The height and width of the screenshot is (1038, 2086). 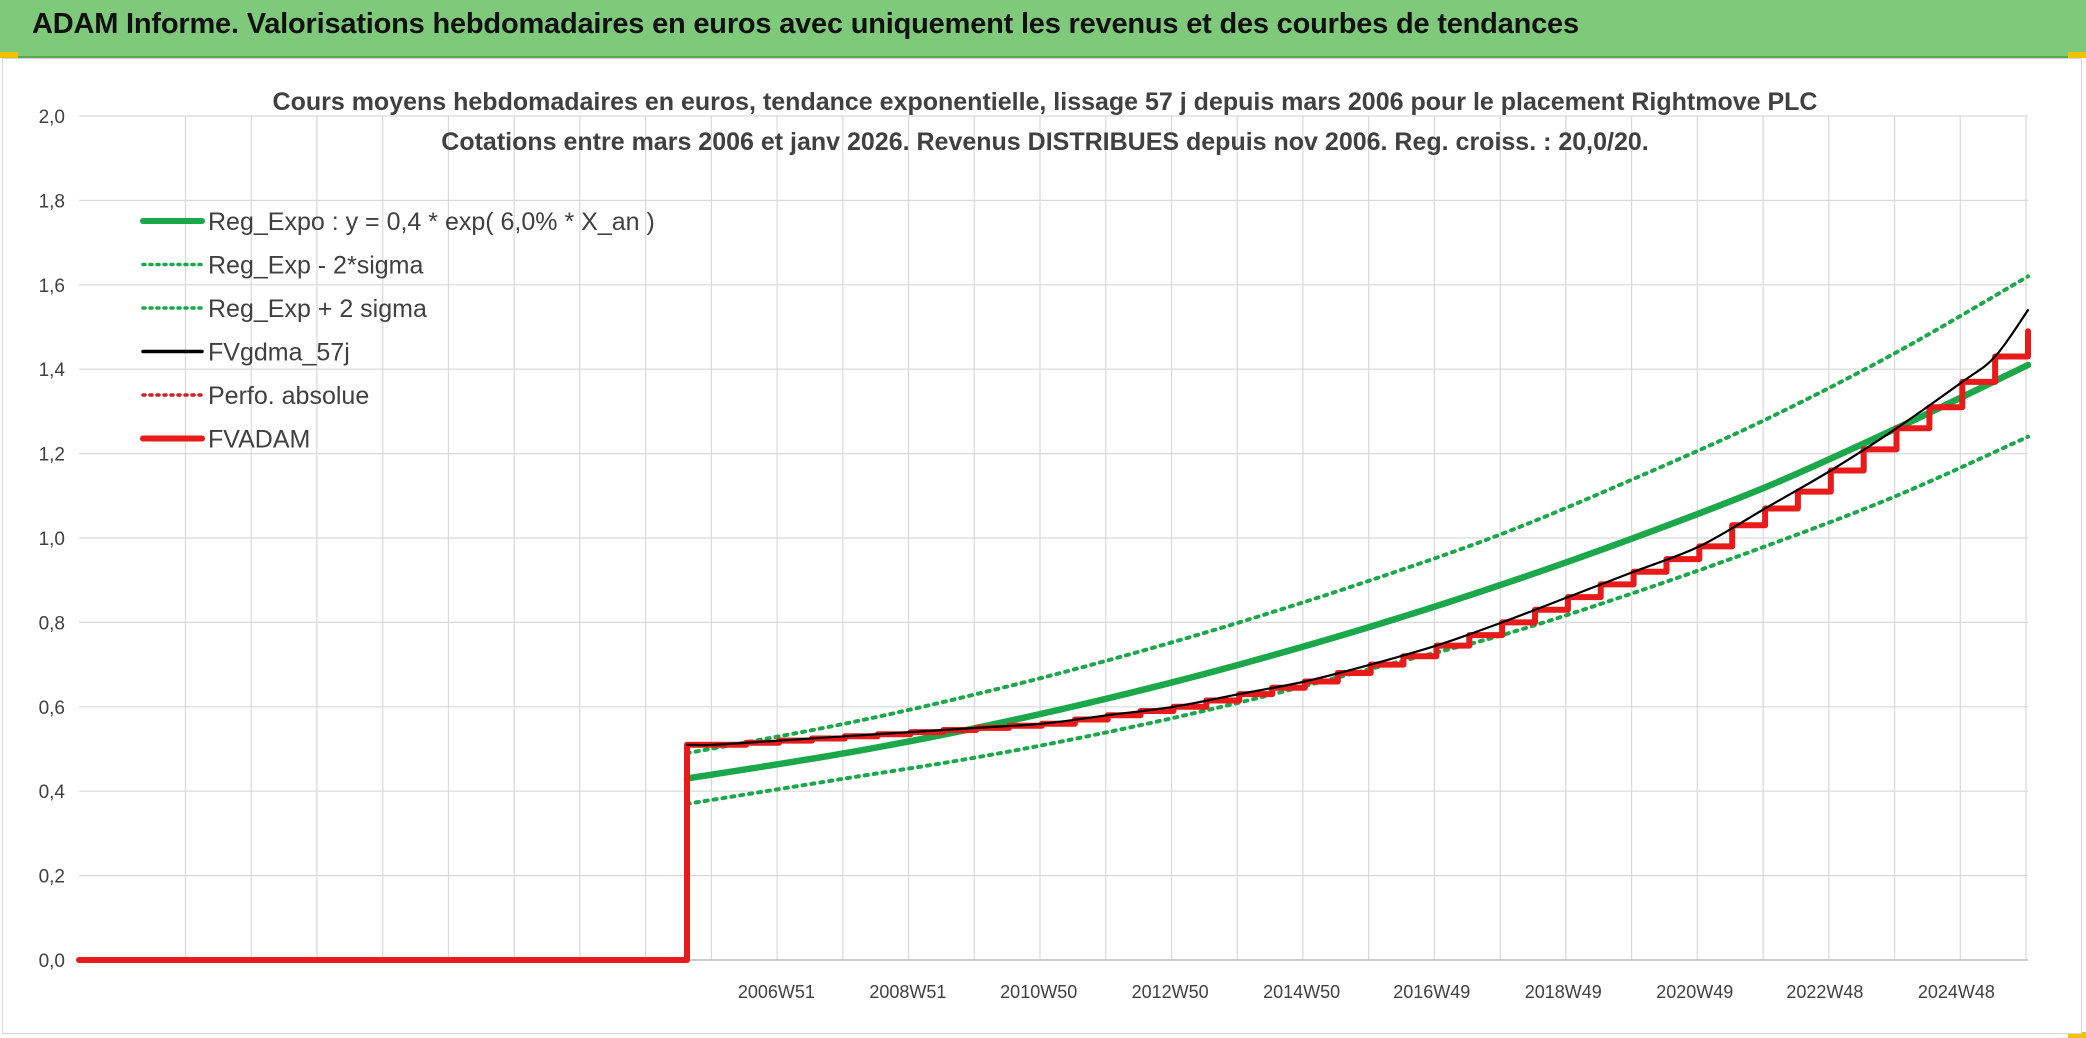 What do you see at coordinates (52, 117) in the screenshot?
I see `y-tick-label: 2,0` at bounding box center [52, 117].